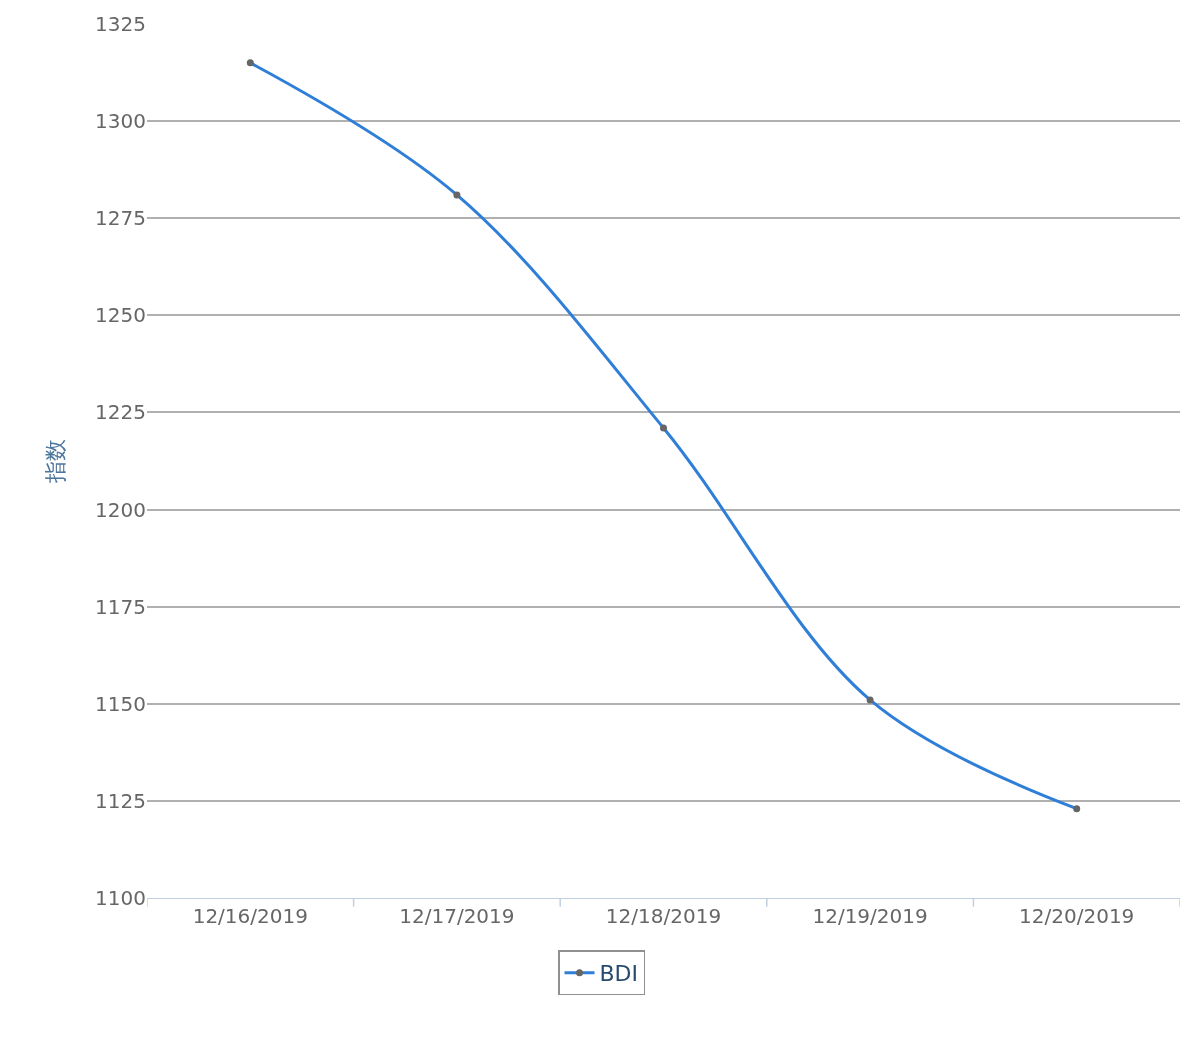 This screenshot has height=1040, width=1200. What do you see at coordinates (120, 898) in the screenshot?
I see `y-tick-label: 1100` at bounding box center [120, 898].